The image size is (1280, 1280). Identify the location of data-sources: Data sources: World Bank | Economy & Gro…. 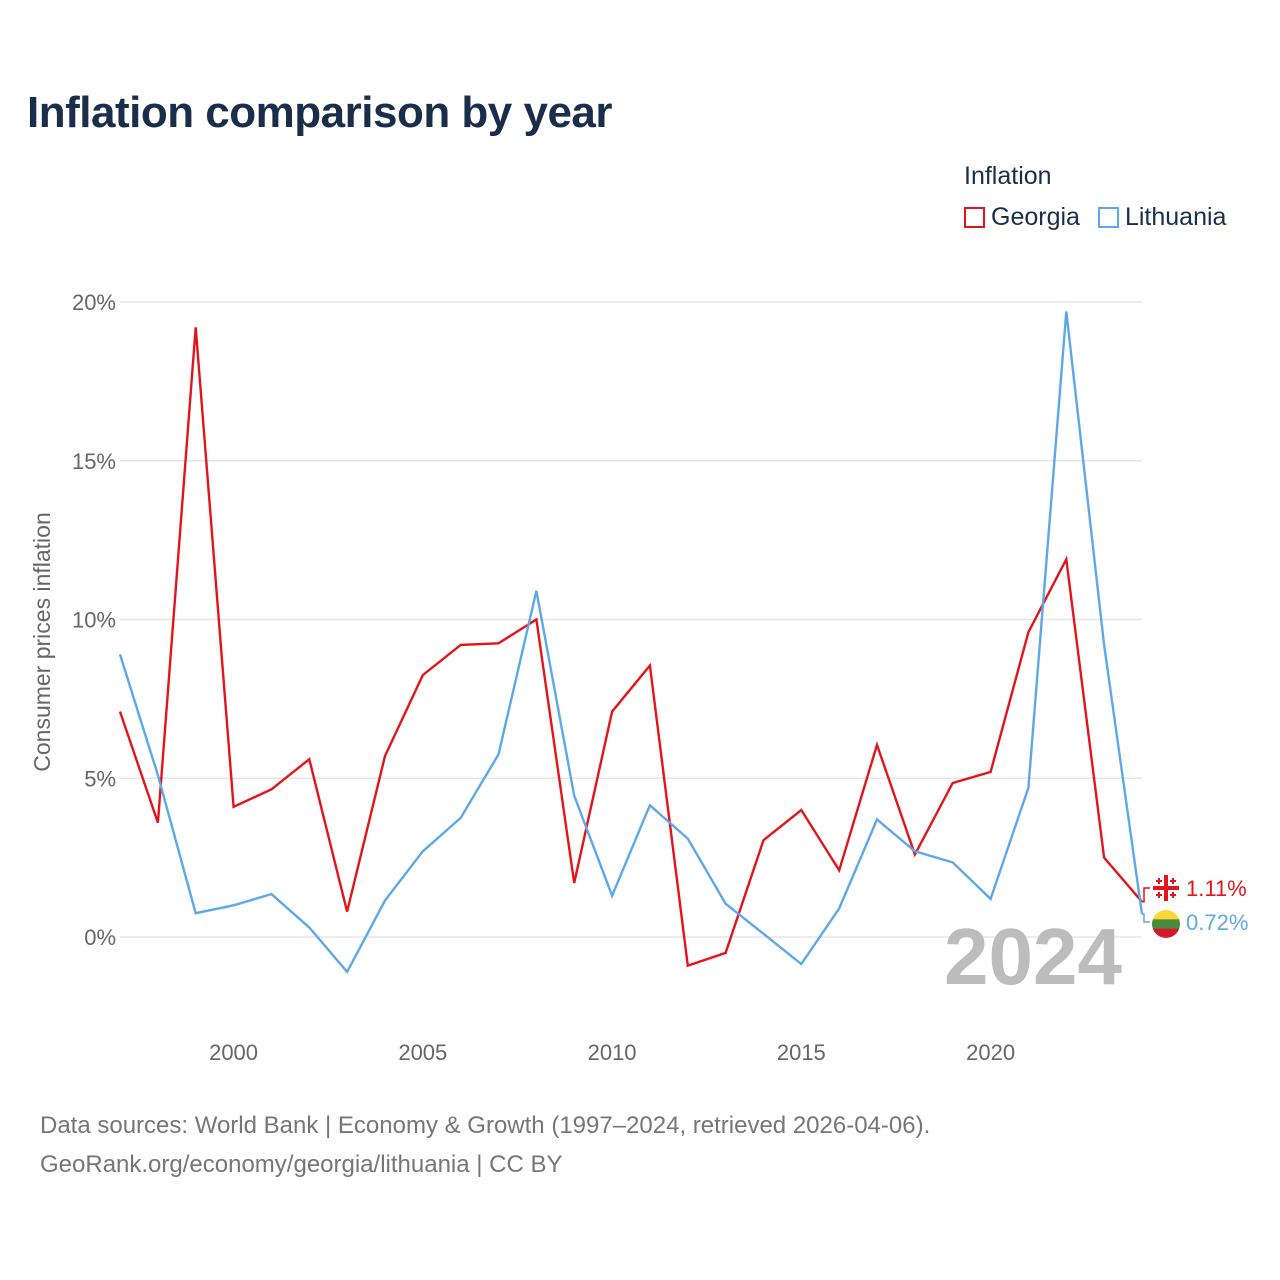
(485, 1145).